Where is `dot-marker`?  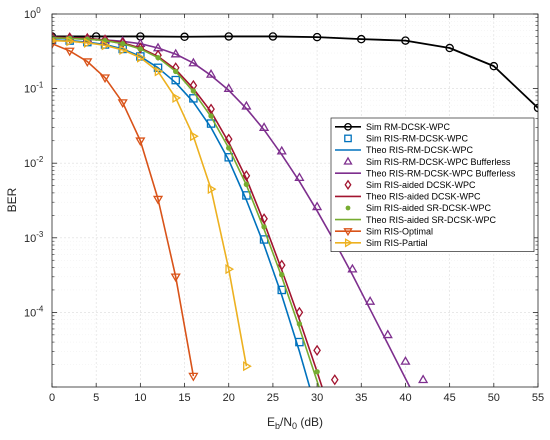
dot-marker is located at coordinates (348, 208).